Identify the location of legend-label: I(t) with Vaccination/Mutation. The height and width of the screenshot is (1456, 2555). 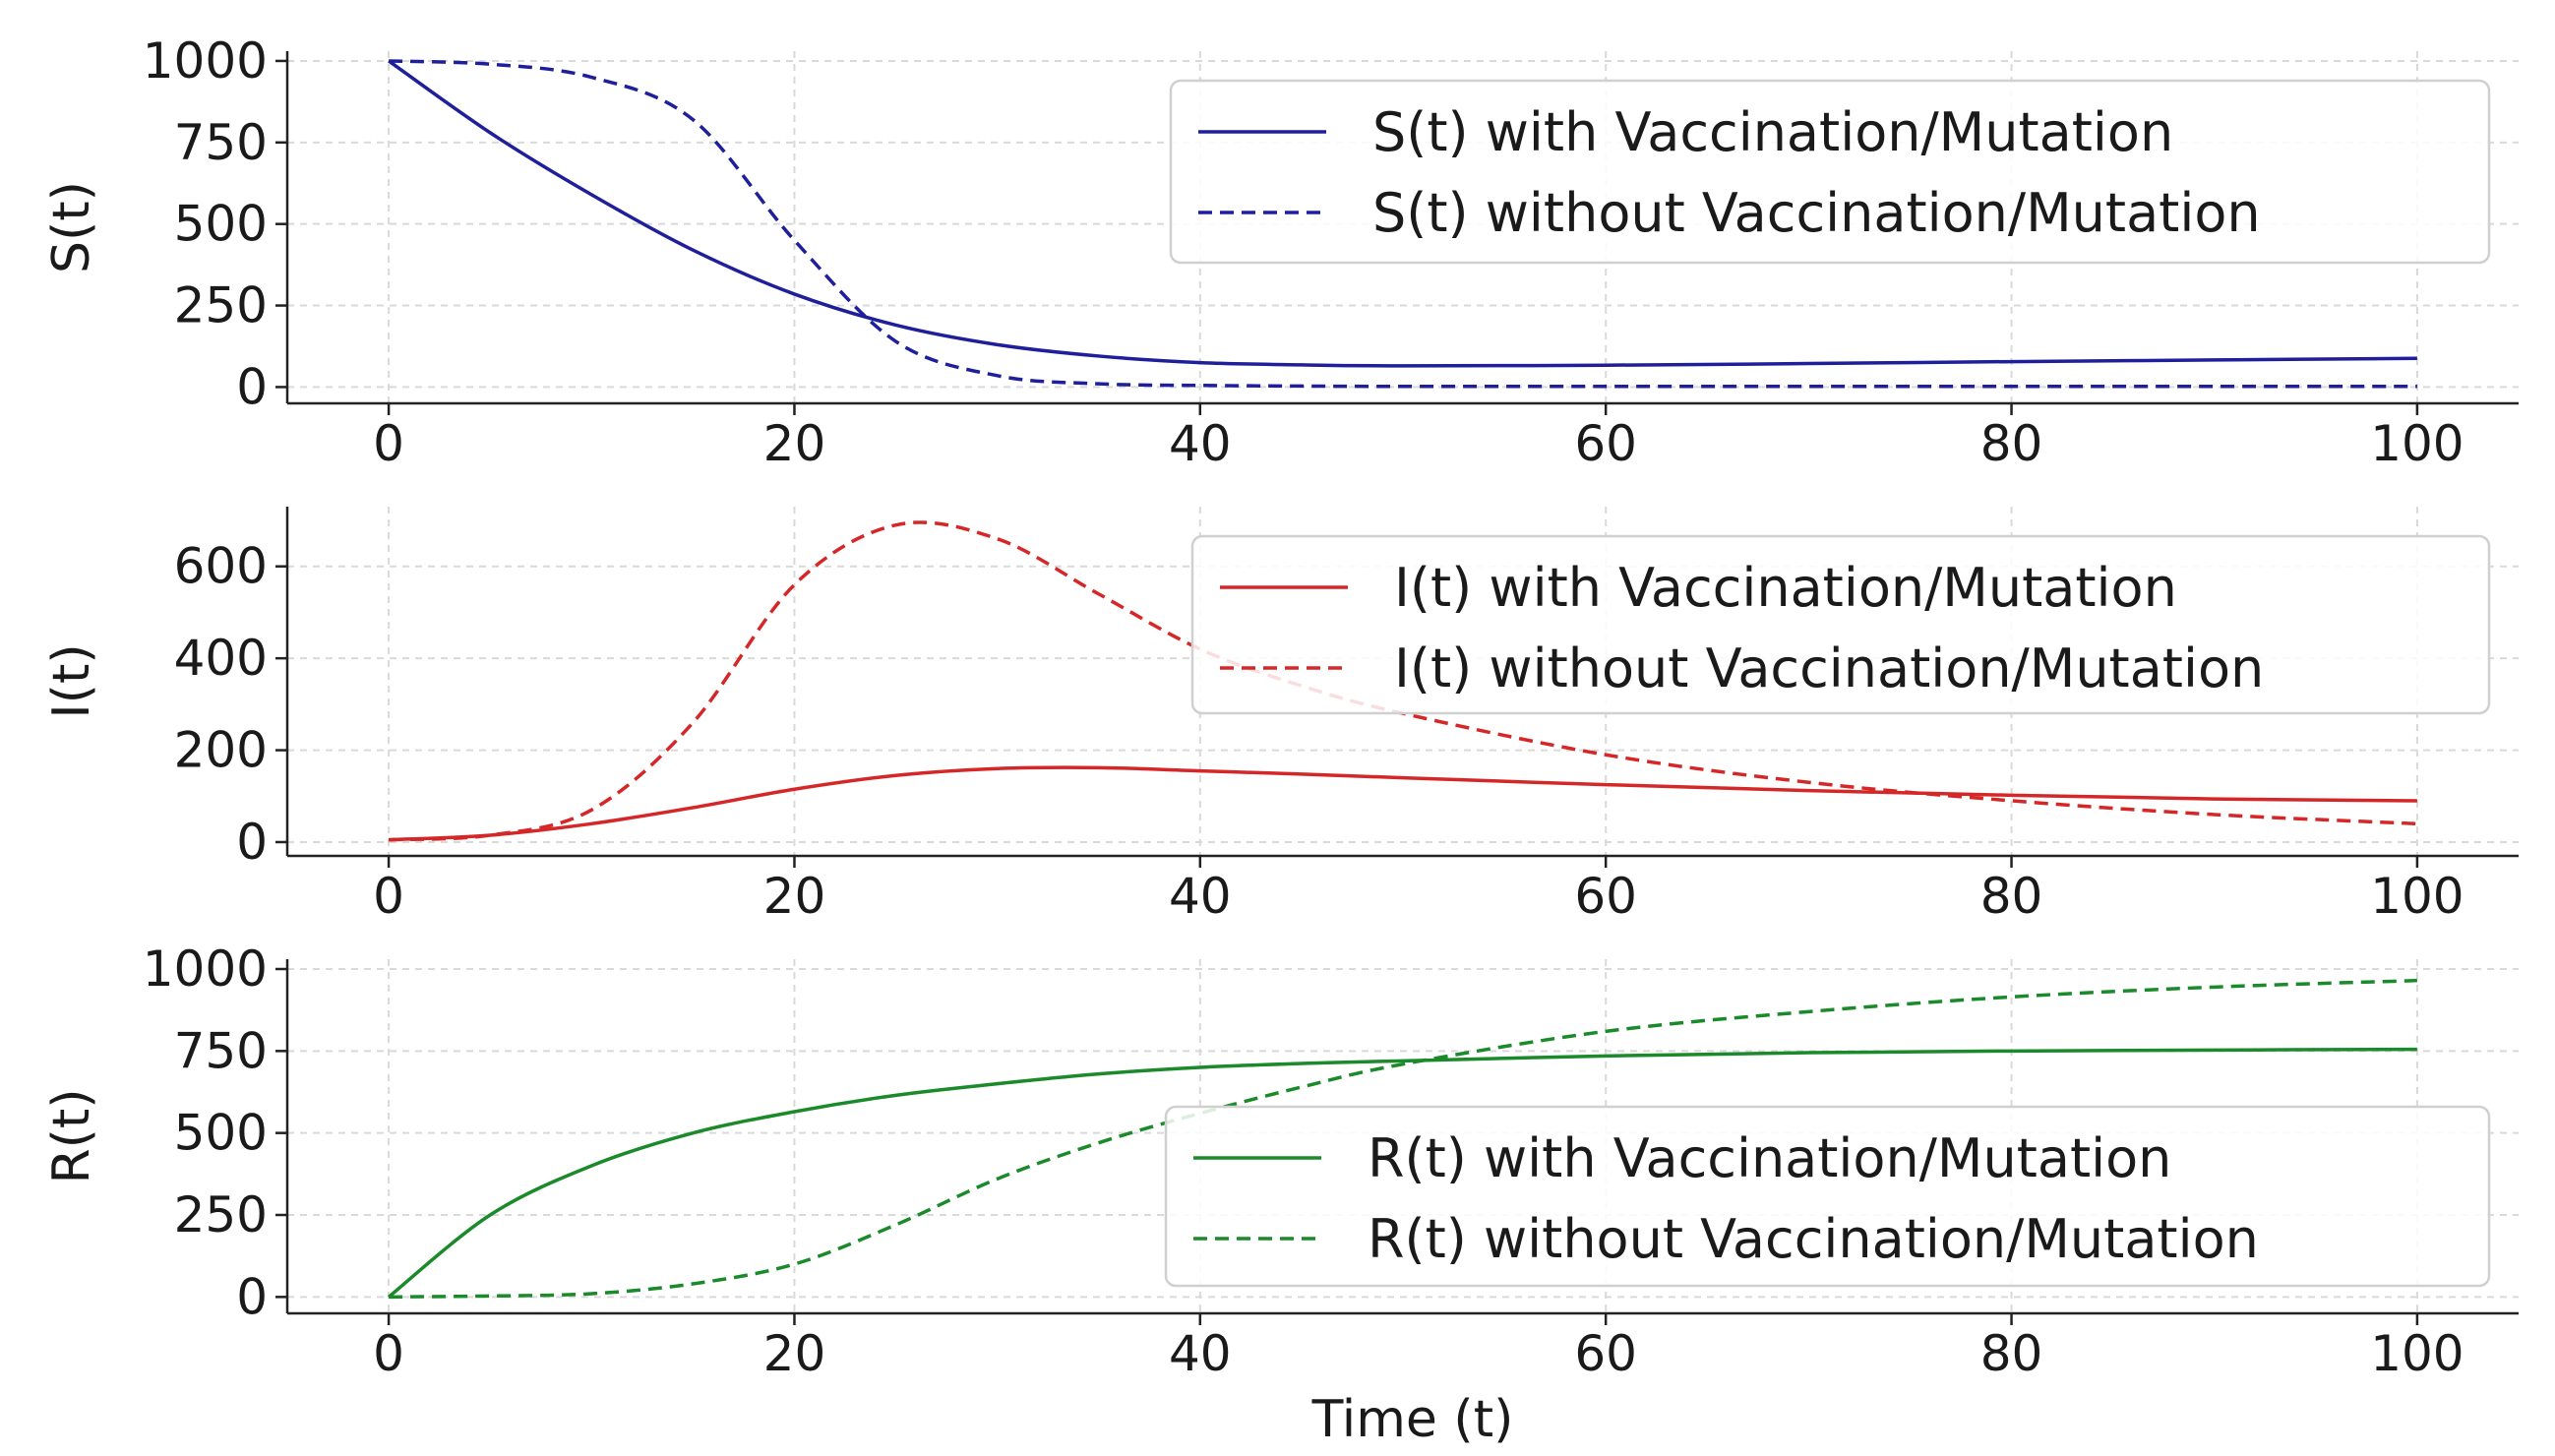
(1785, 588).